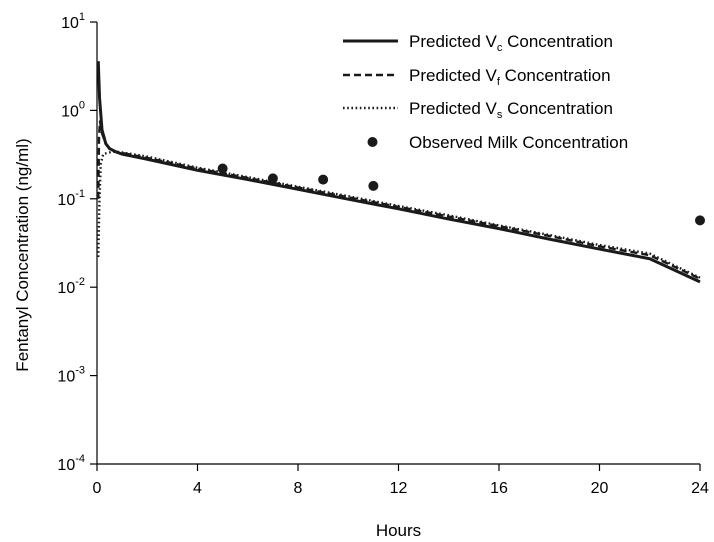 This screenshot has height=542, width=714. I want to click on y-tick-label: 10⁰, so click(73, 109).